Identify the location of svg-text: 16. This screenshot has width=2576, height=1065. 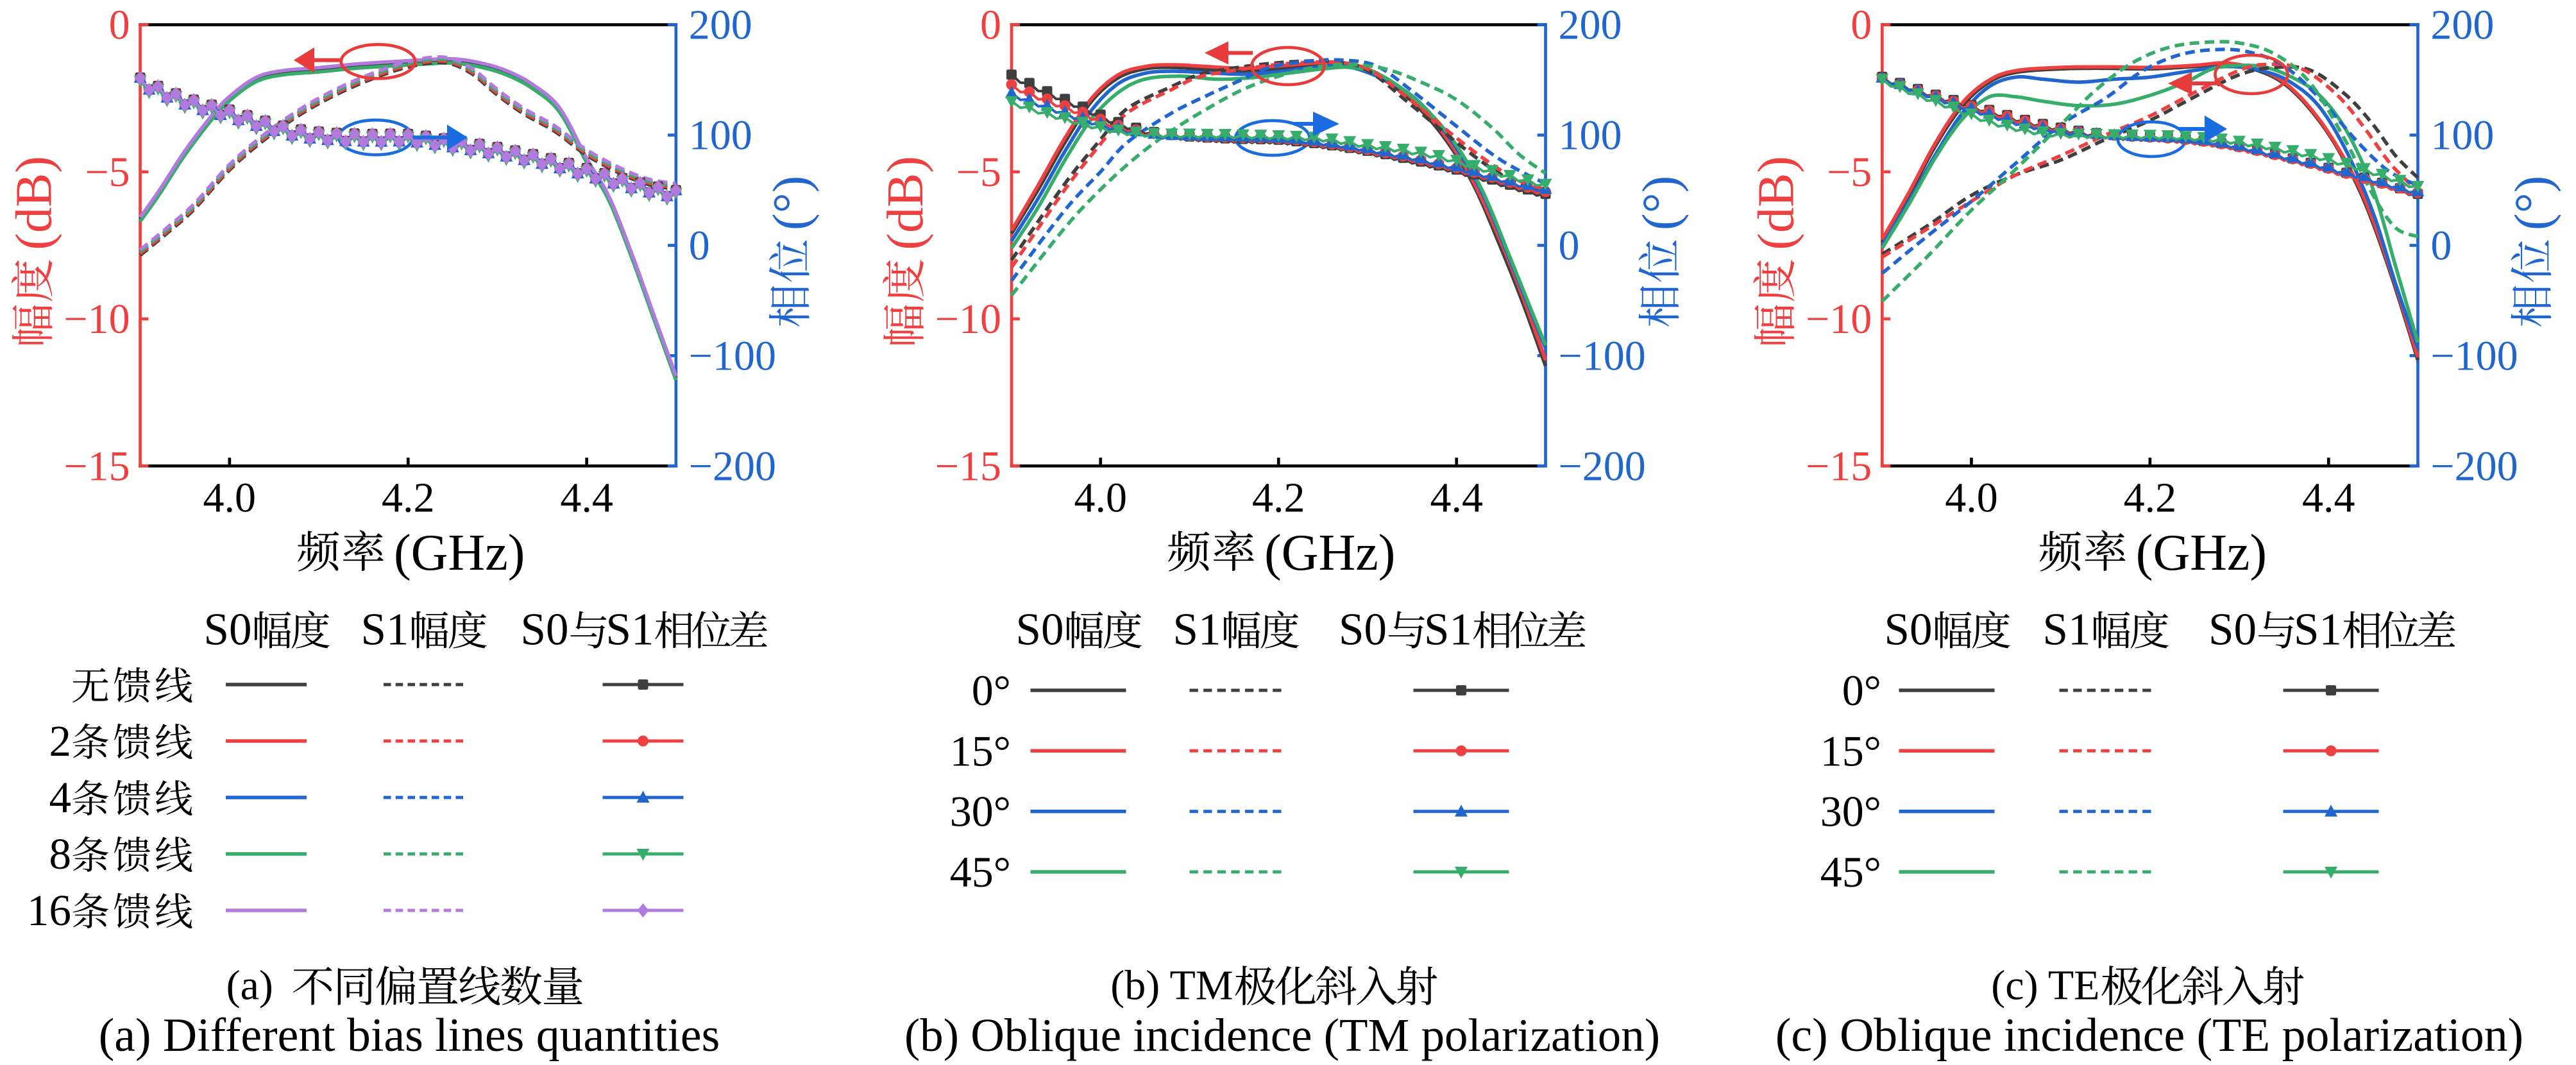
(49, 911).